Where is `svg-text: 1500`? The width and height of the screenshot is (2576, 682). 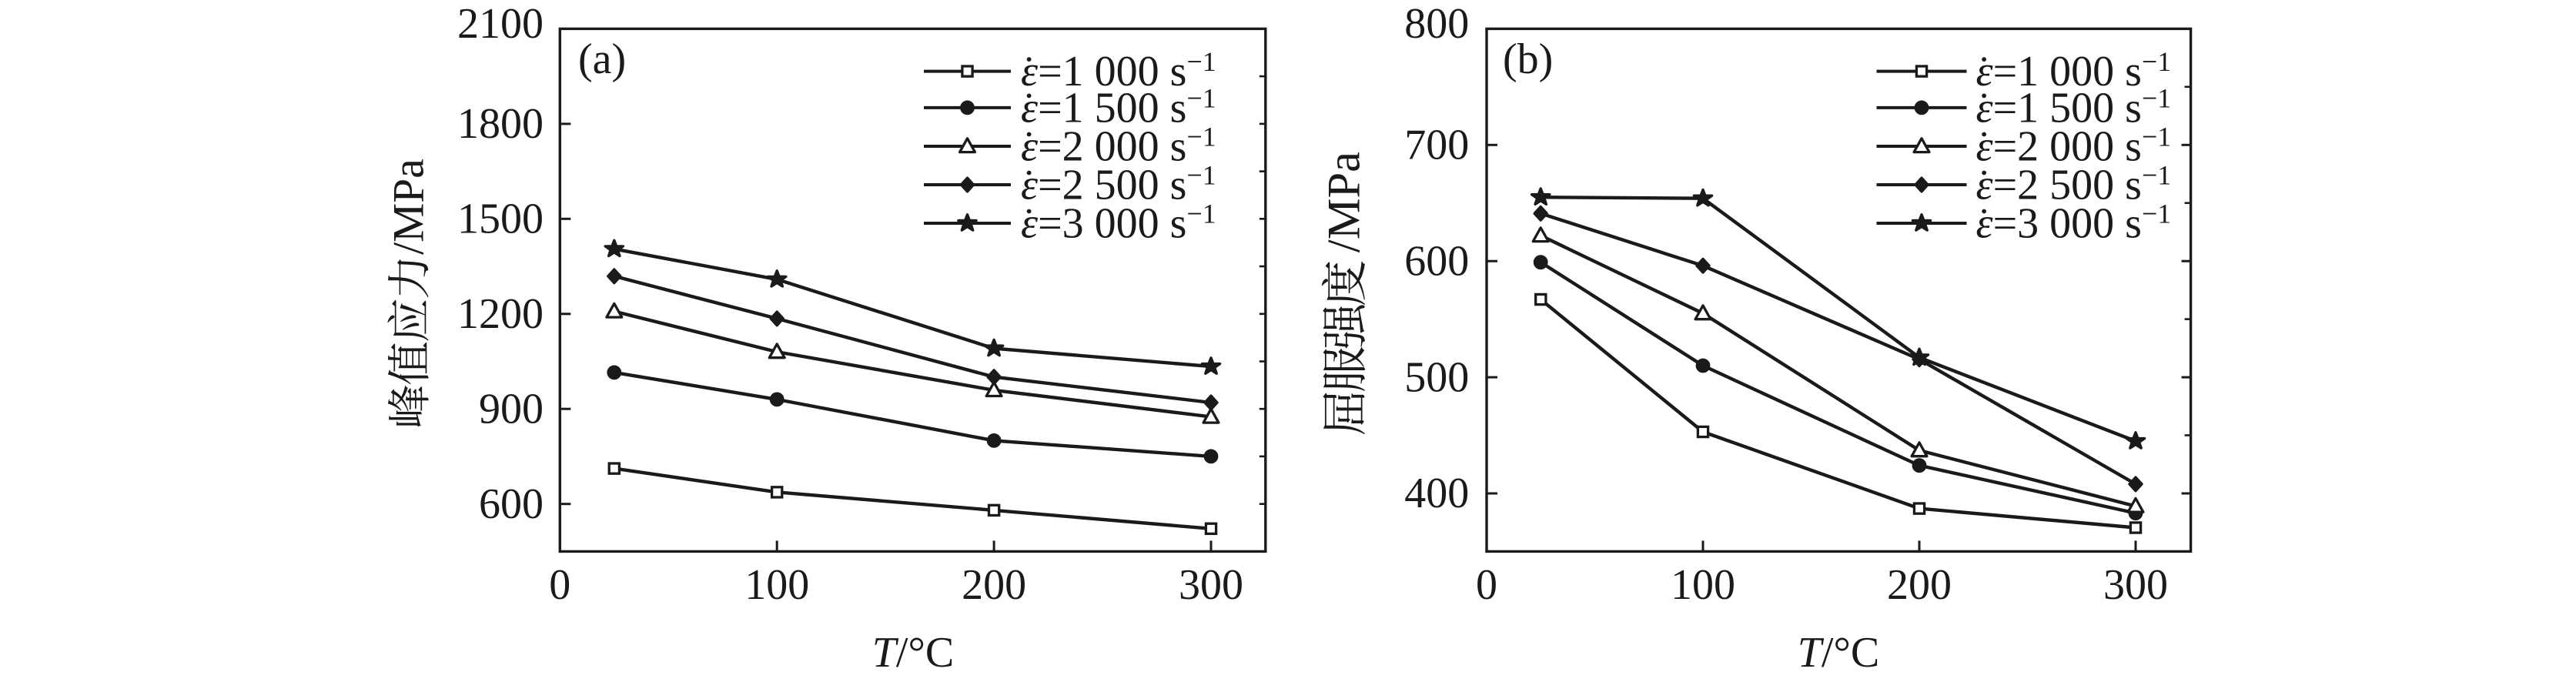 svg-text: 1500 is located at coordinates (501, 219).